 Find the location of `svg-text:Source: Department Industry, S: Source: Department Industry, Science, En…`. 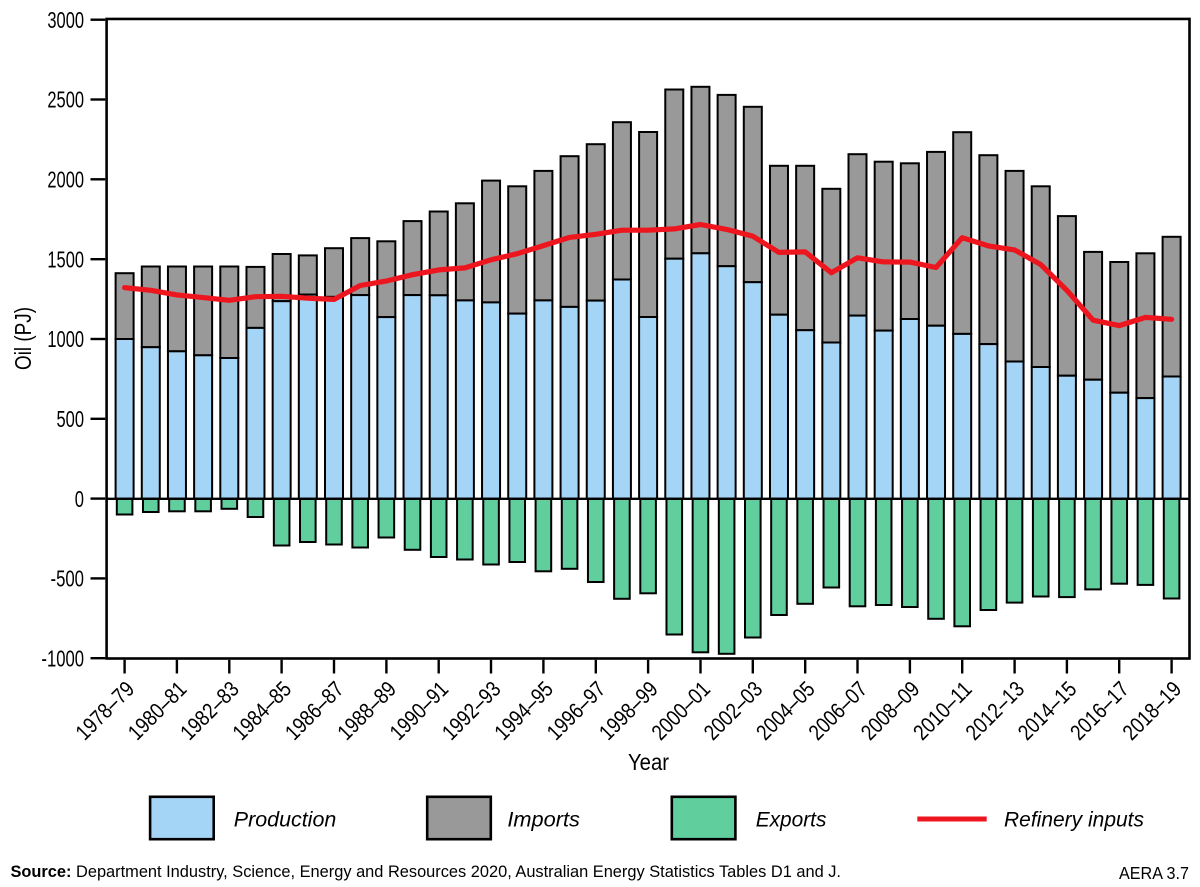

svg-text:Source: Department Industry, S: Source: Department Industry, Science, En… is located at coordinates (426, 871).